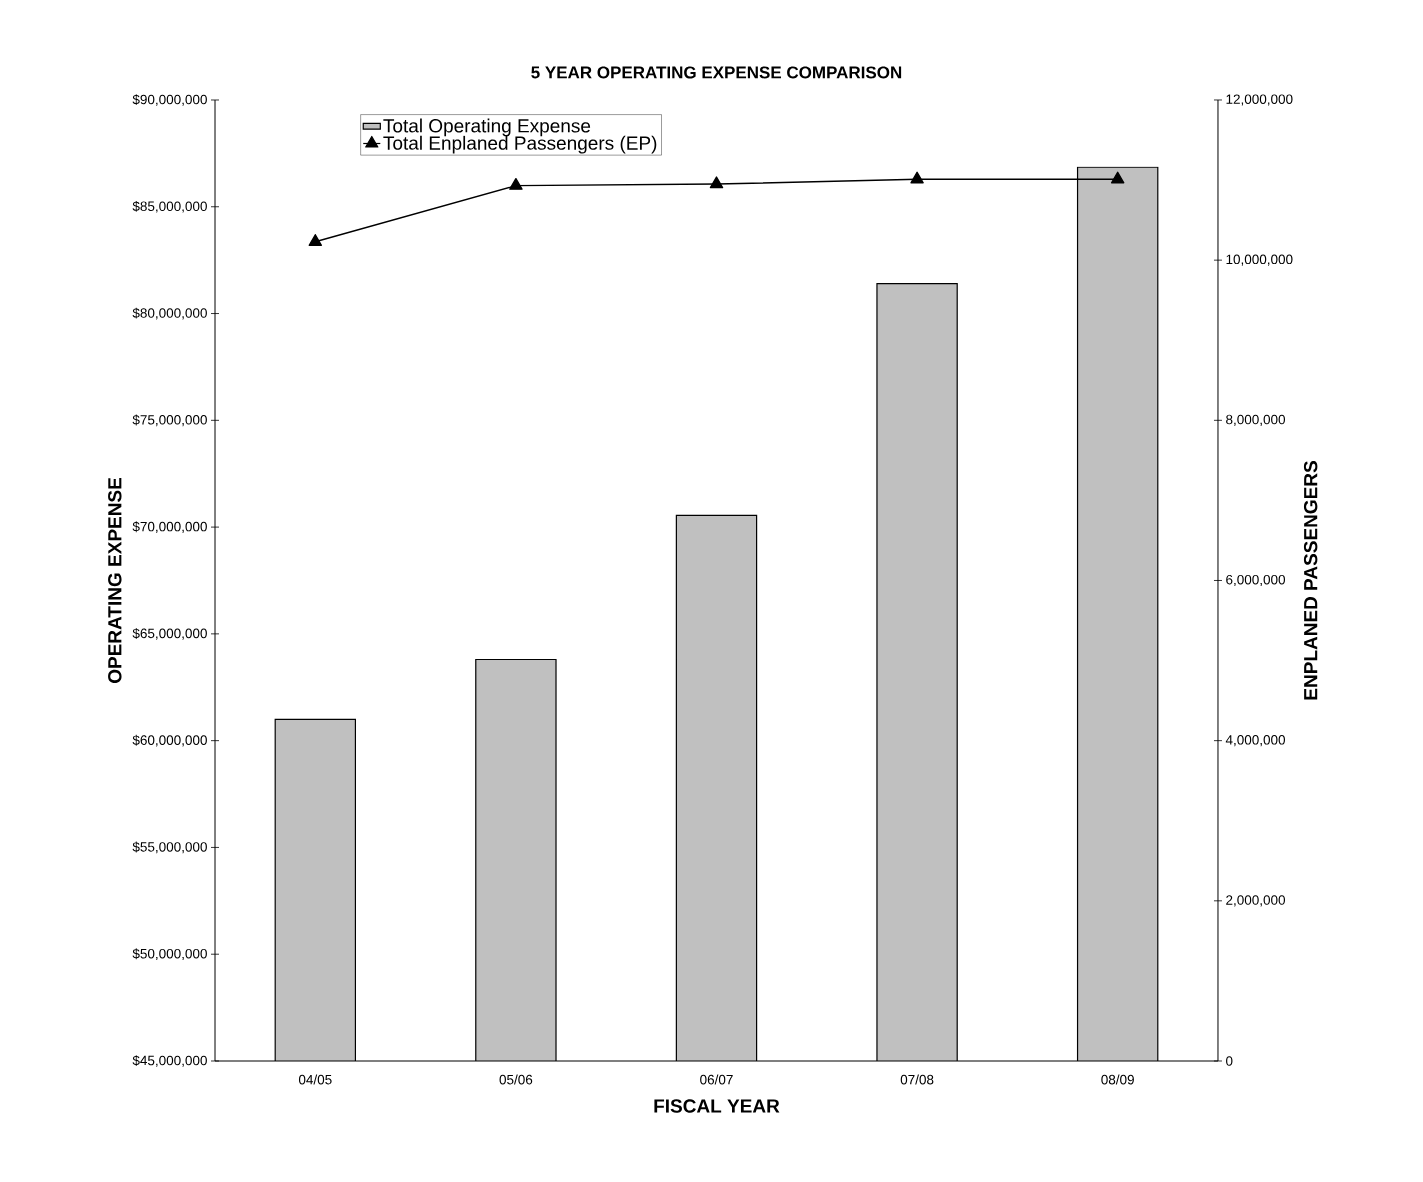 This screenshot has height=1182, width=1423. Describe the element at coordinates (1259, 100) in the screenshot. I see `y2-tick-label: 12,000,000` at that location.